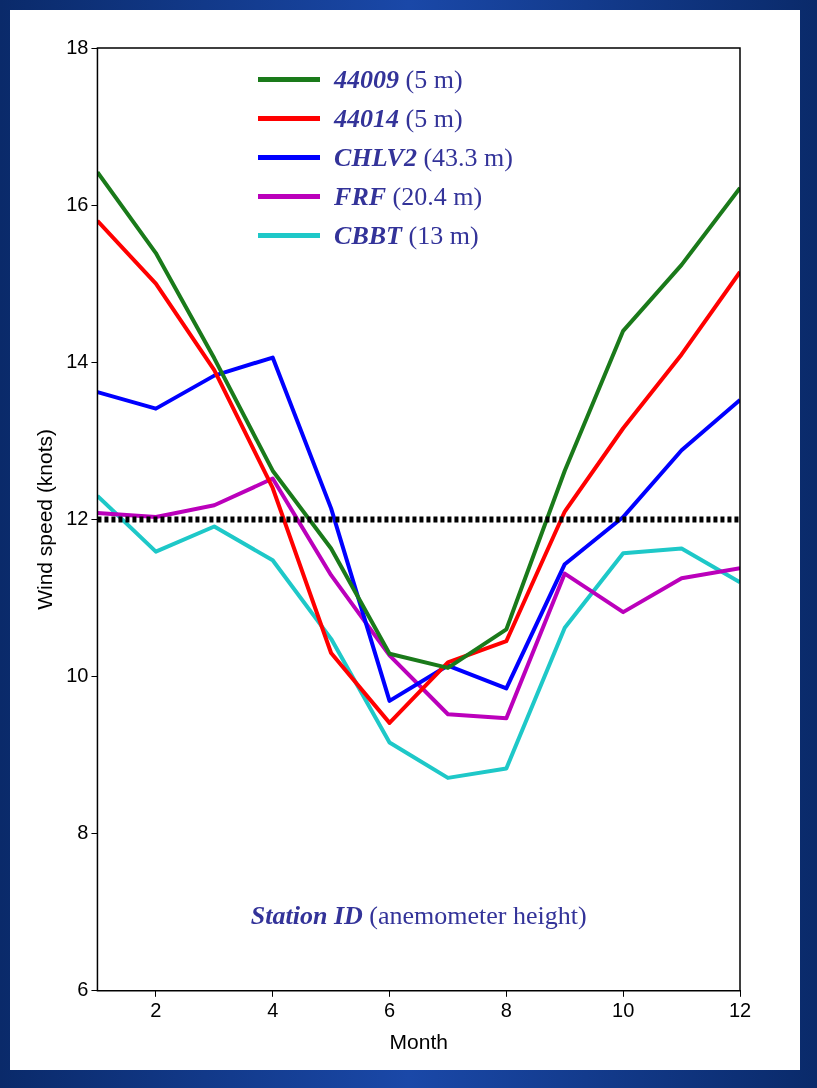 The width and height of the screenshot is (817, 1088). Describe the element at coordinates (398, 118) in the screenshot. I see `legend-label: 44014 (5 m)` at that location.